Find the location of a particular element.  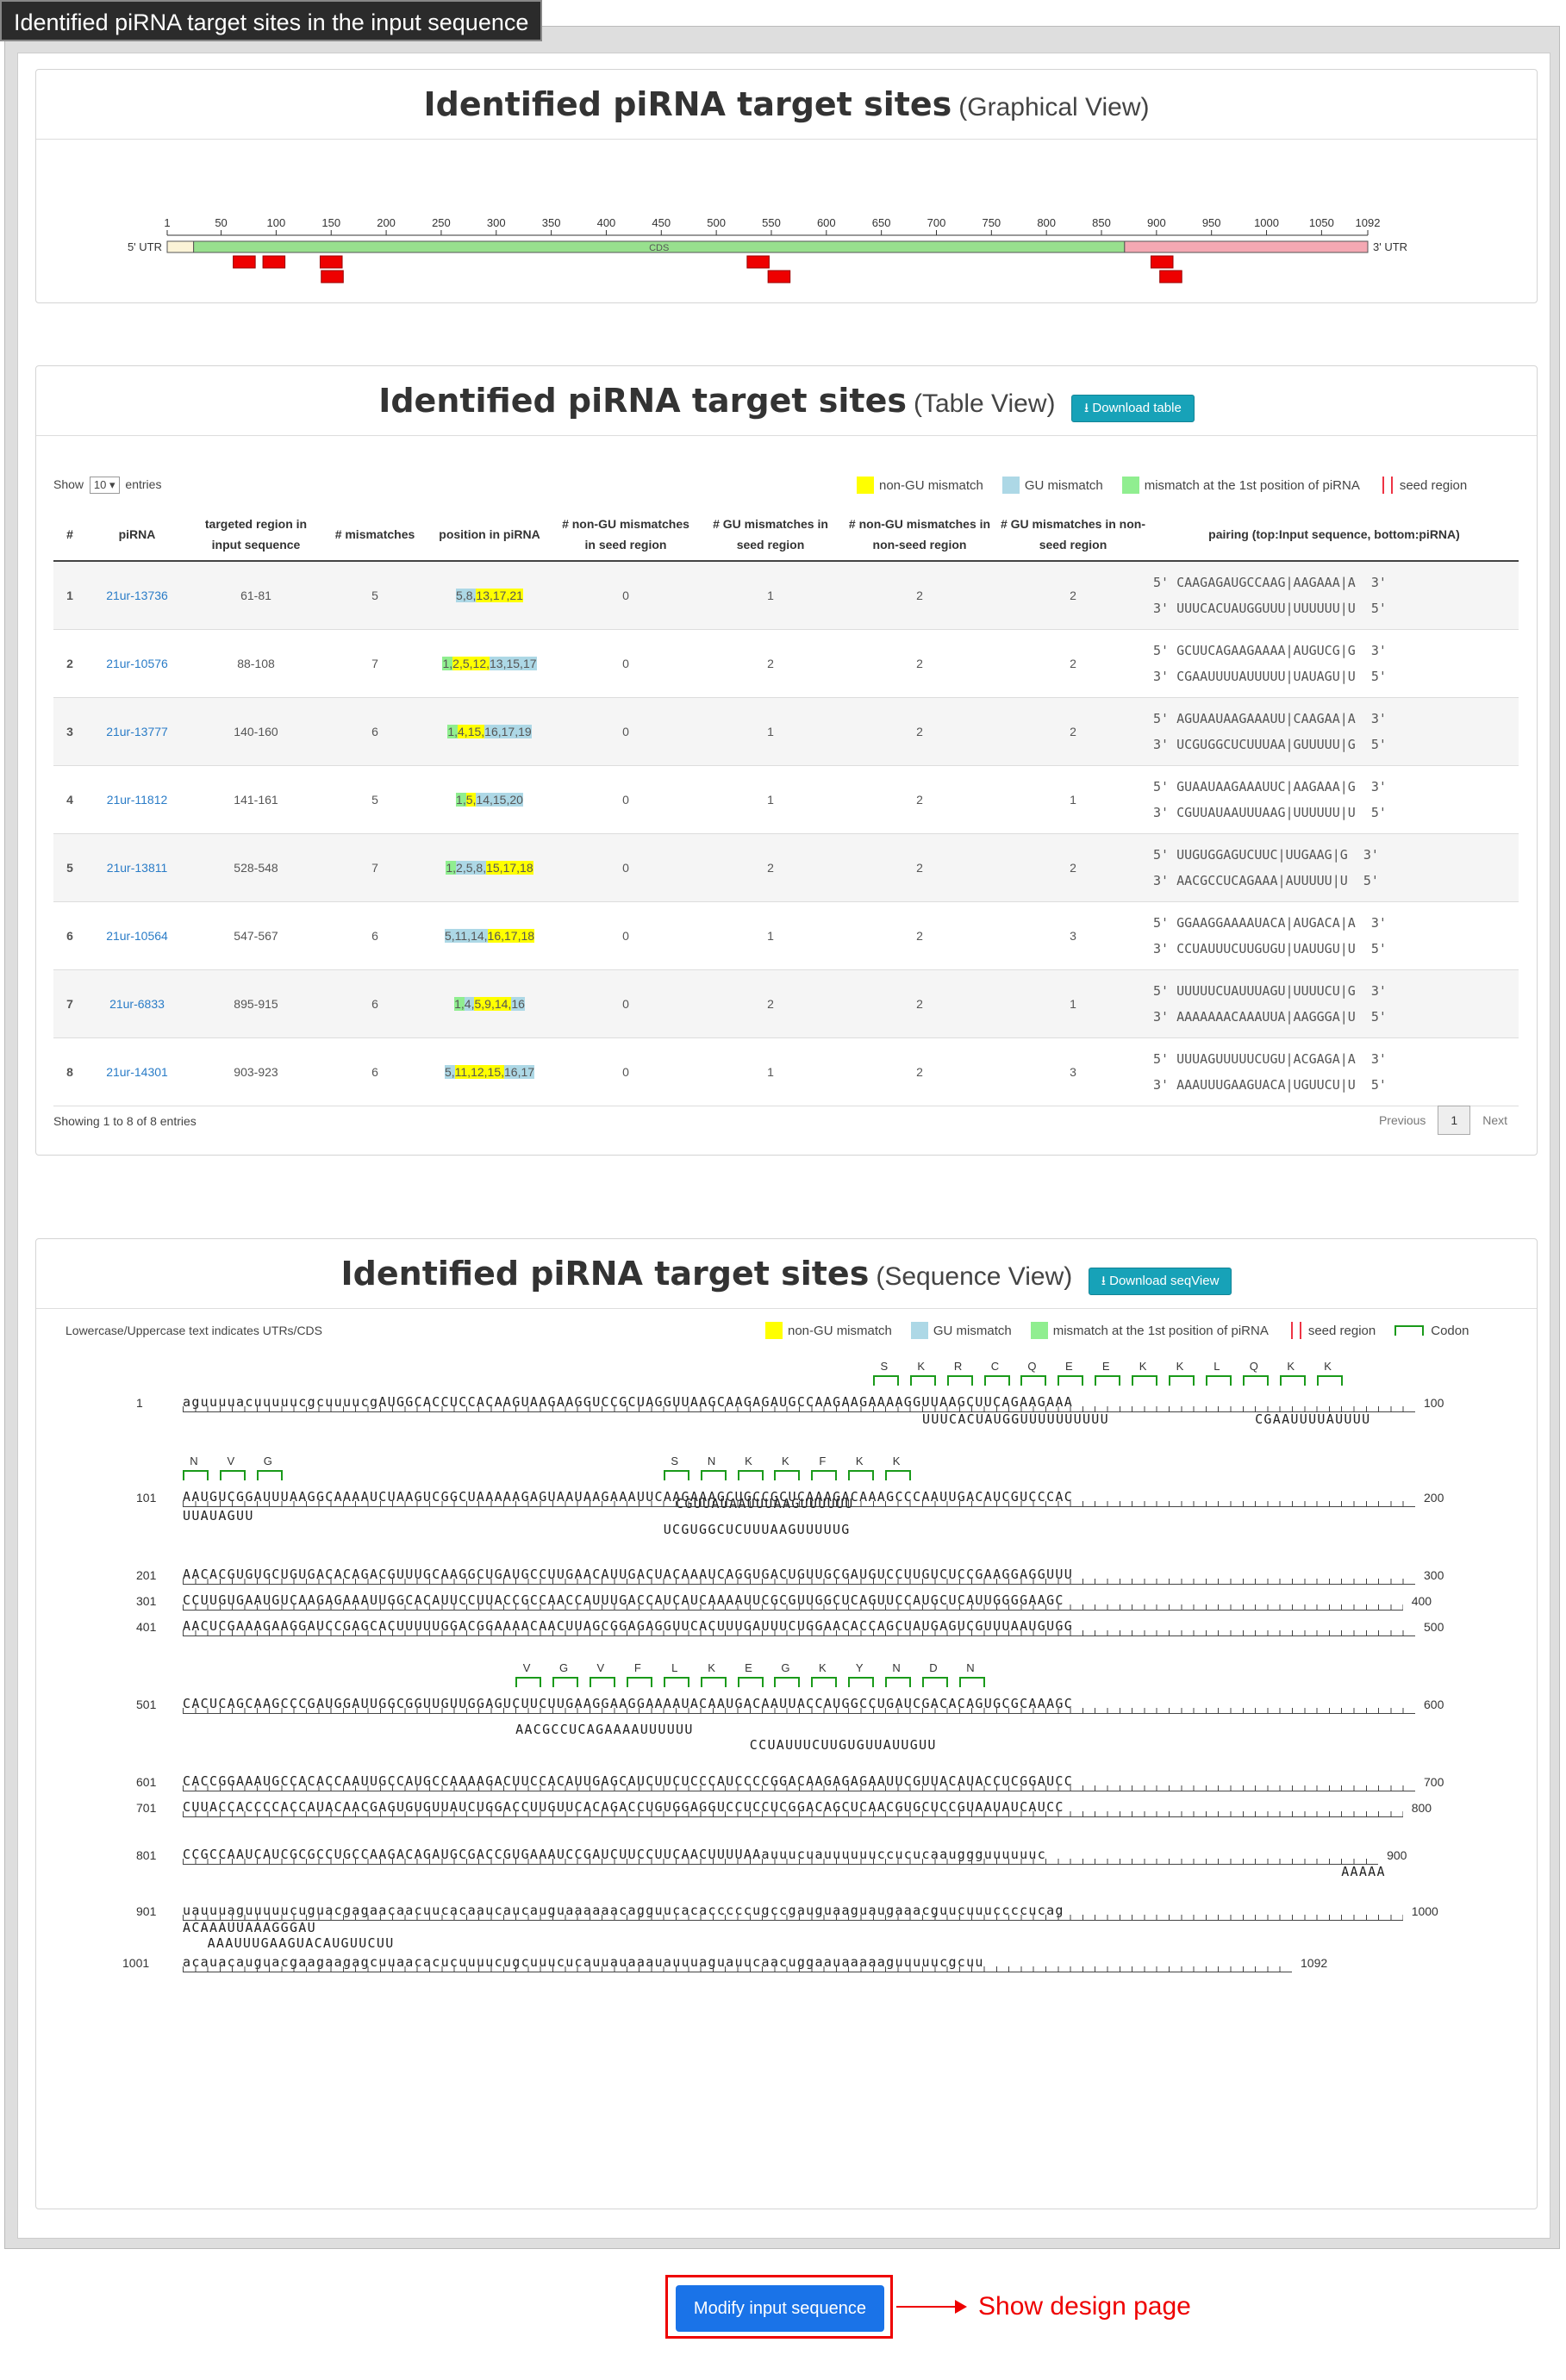

line-end-number: 900 is located at coordinates (1397, 1855).